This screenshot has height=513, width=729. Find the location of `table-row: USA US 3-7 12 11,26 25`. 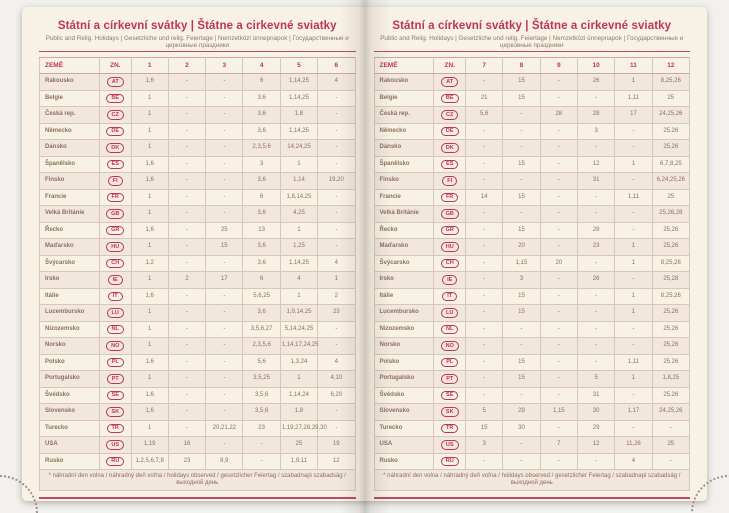

table-row: USA US 3-7 12 11,26 25 is located at coordinates (532, 445).